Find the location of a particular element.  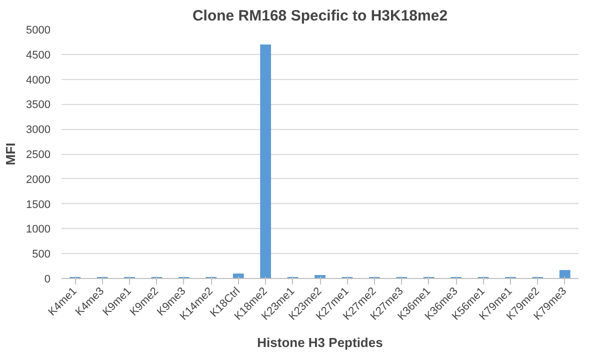

y-tick-label: 4500 is located at coordinates (38, 55).